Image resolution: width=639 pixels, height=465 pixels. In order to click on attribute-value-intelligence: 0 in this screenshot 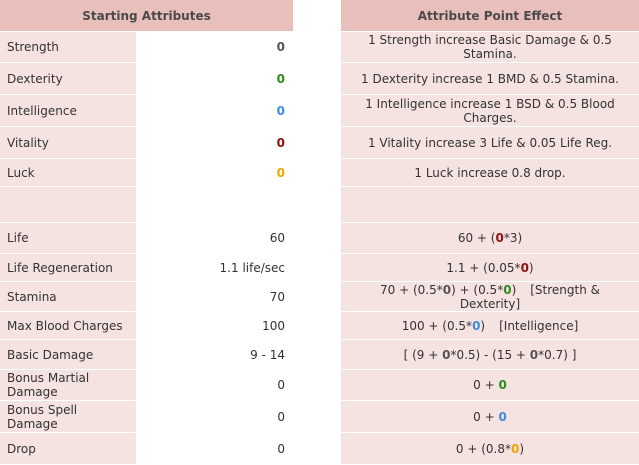, I will do `click(214, 111)`.